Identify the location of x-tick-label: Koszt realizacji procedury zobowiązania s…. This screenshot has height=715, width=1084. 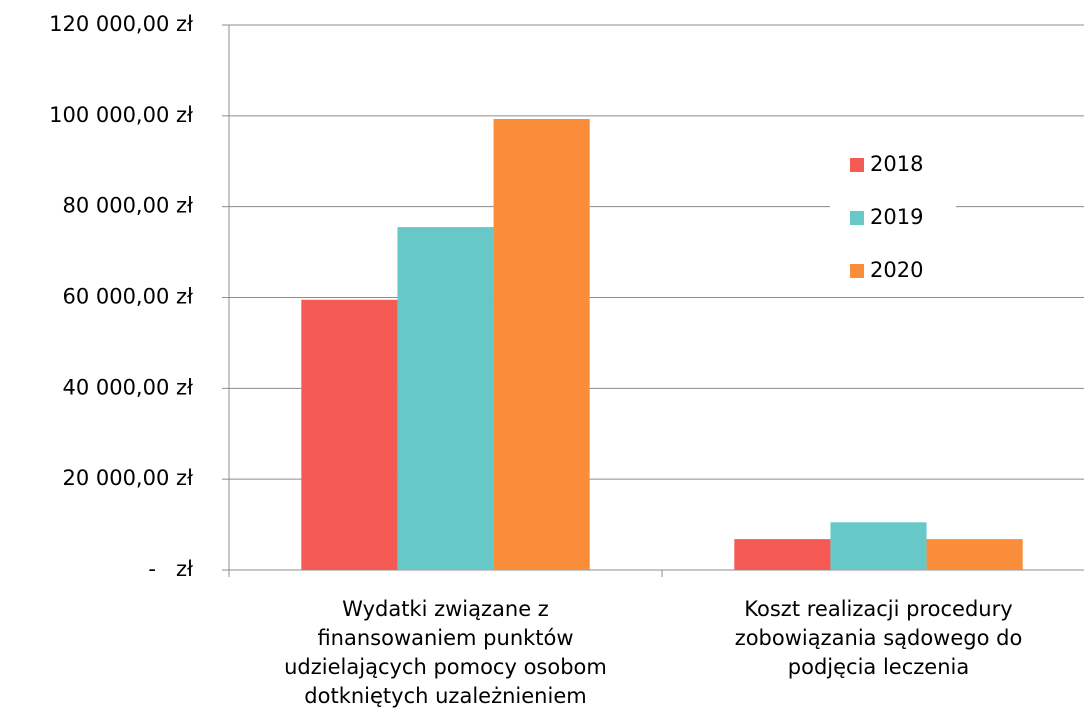
(879, 638).